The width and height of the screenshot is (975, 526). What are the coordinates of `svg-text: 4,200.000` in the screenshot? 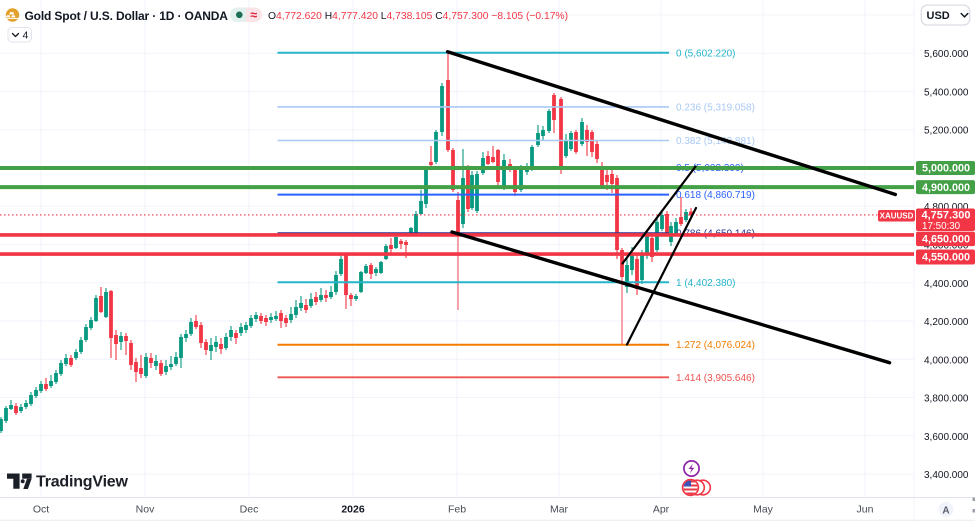 It's located at (946, 322).